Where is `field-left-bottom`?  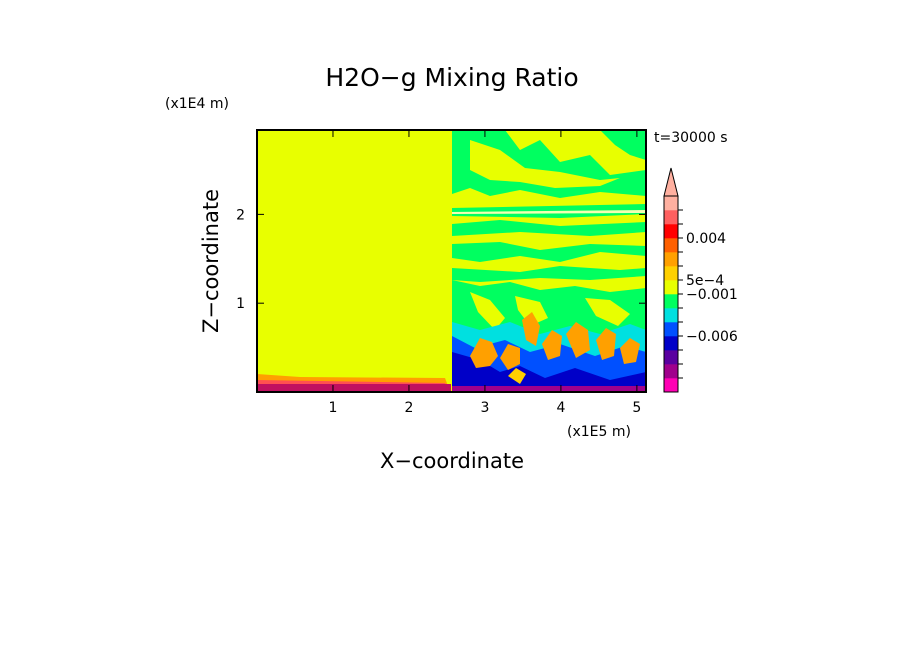 field-left-bottom is located at coordinates (354, 388).